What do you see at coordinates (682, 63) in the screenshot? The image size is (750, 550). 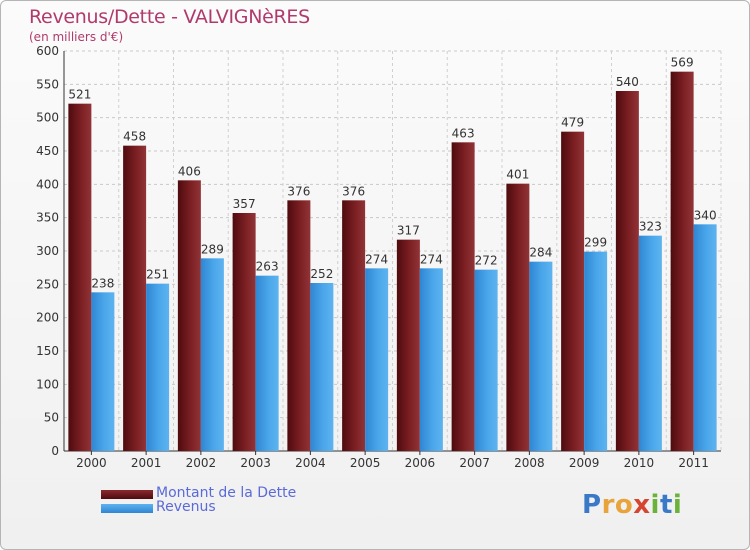 I see `data-label-dette: 569` at bounding box center [682, 63].